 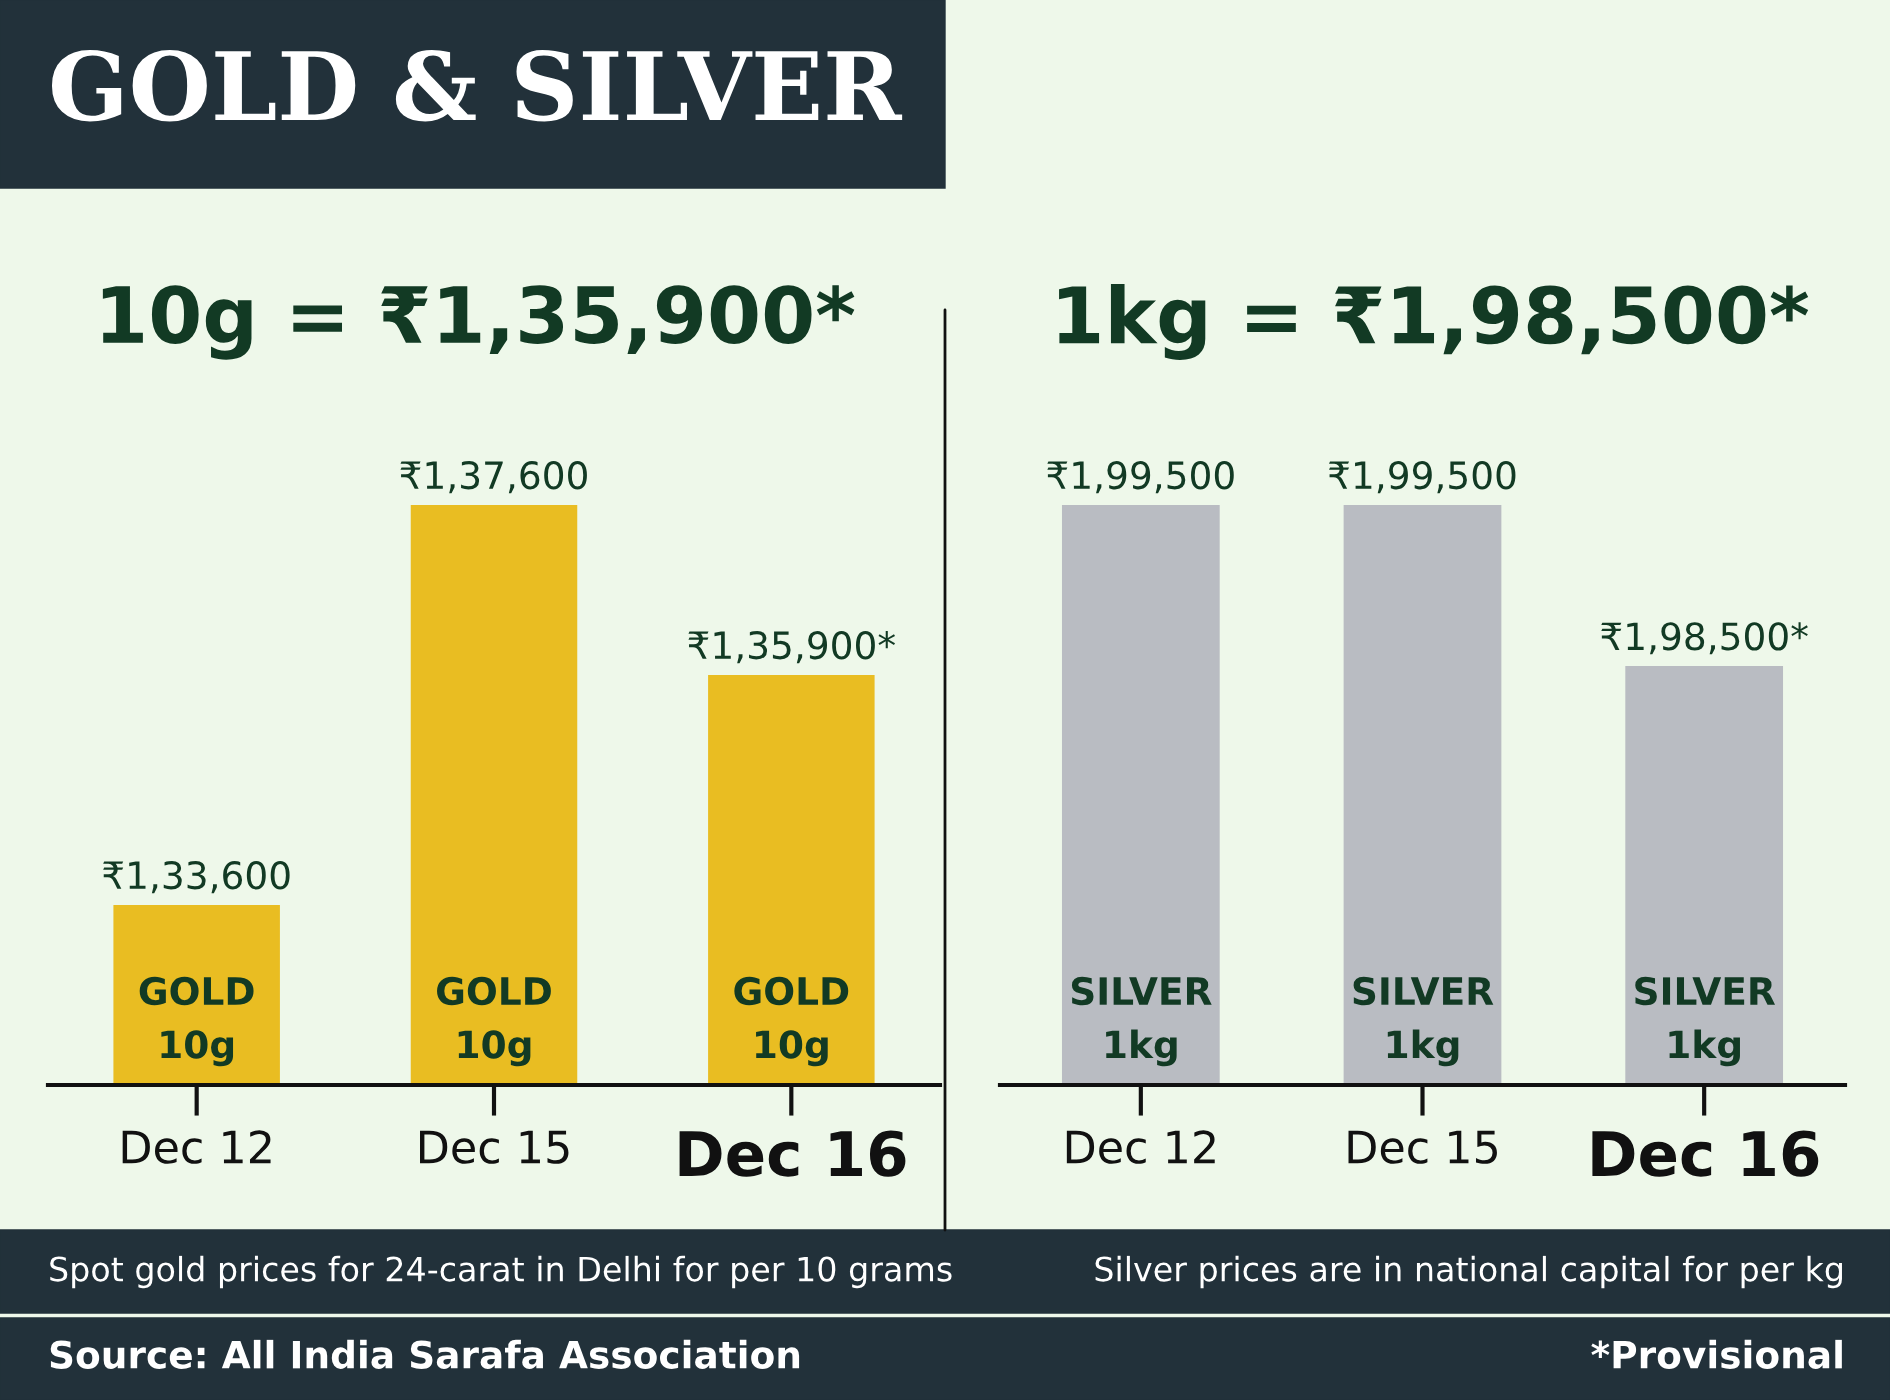 What do you see at coordinates (501, 1272) in the screenshot?
I see `text: Spot gold prices for 24-carat in Delhi for per 10 grams` at bounding box center [501, 1272].